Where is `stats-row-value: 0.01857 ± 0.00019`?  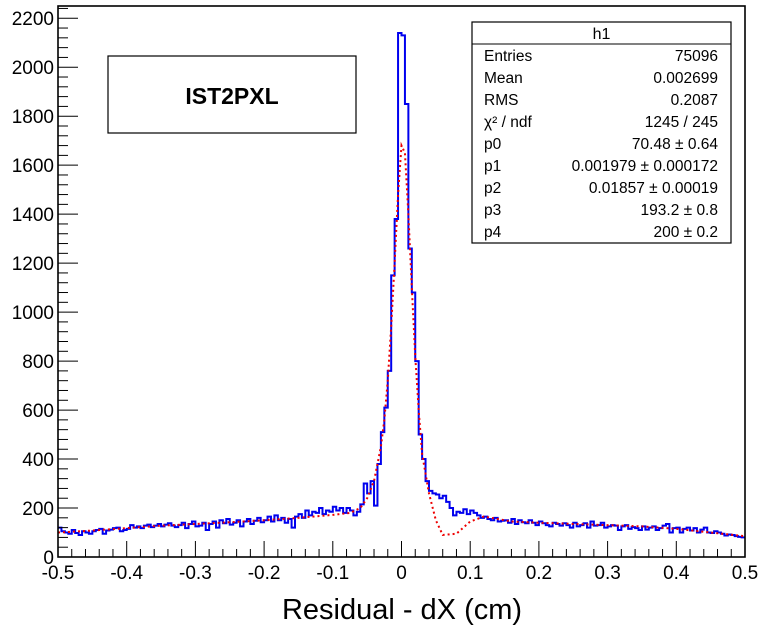
stats-row-value: 0.01857 ± 0.00019 is located at coordinates (653, 188).